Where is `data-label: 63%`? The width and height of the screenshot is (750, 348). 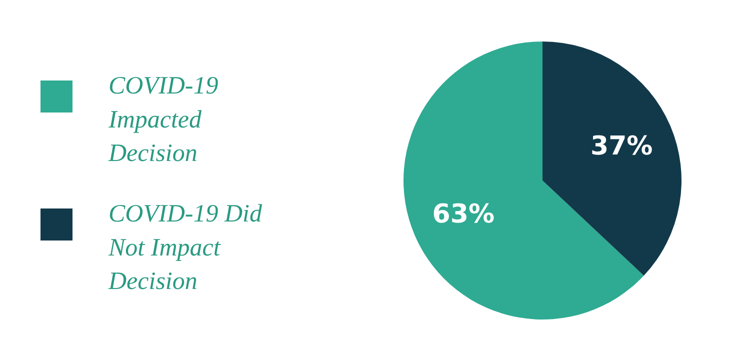 data-label: 63% is located at coordinates (463, 215).